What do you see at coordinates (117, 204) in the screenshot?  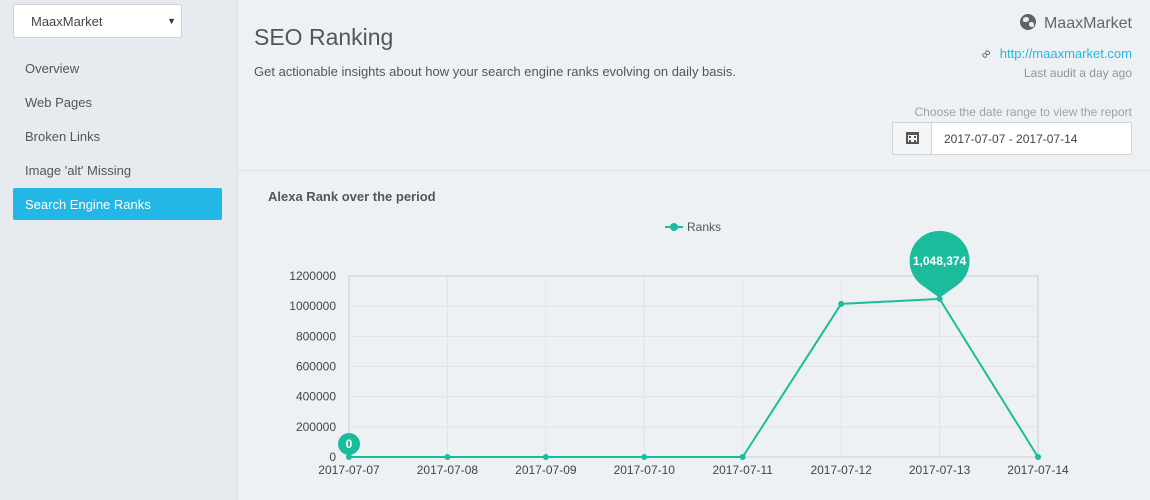 I see `sidebar-item-search-engine-ranks: Search Engine Ranks` at bounding box center [117, 204].